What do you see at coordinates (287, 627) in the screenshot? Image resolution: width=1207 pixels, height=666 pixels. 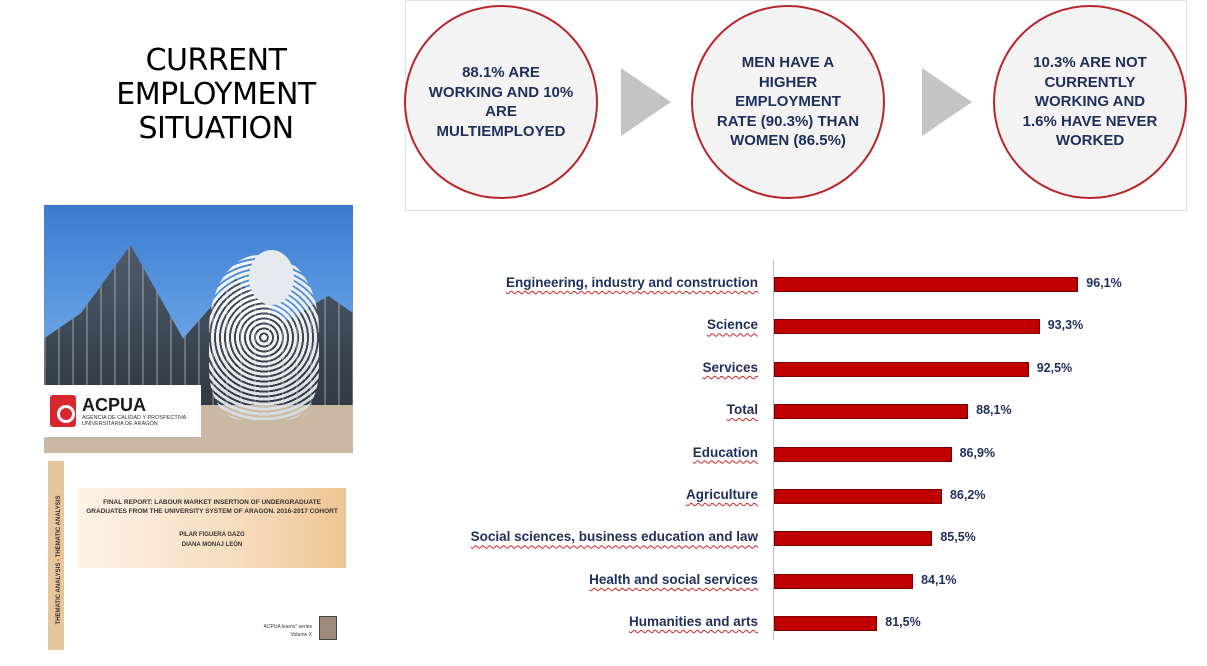 I see `series-line-1: ACPUA learns" series` at bounding box center [287, 627].